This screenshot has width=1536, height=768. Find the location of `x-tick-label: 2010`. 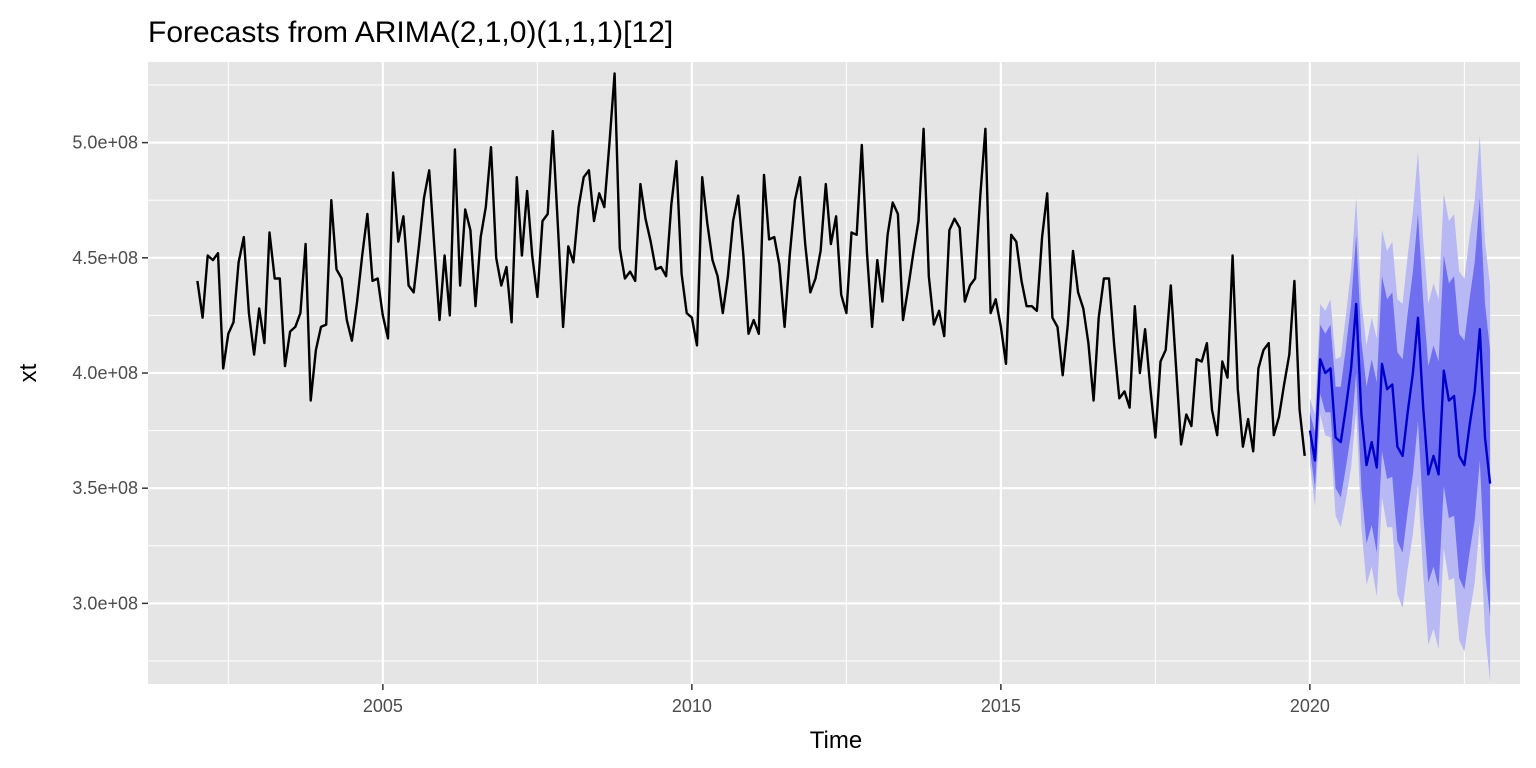

x-tick-label: 2010 is located at coordinates (692, 706).